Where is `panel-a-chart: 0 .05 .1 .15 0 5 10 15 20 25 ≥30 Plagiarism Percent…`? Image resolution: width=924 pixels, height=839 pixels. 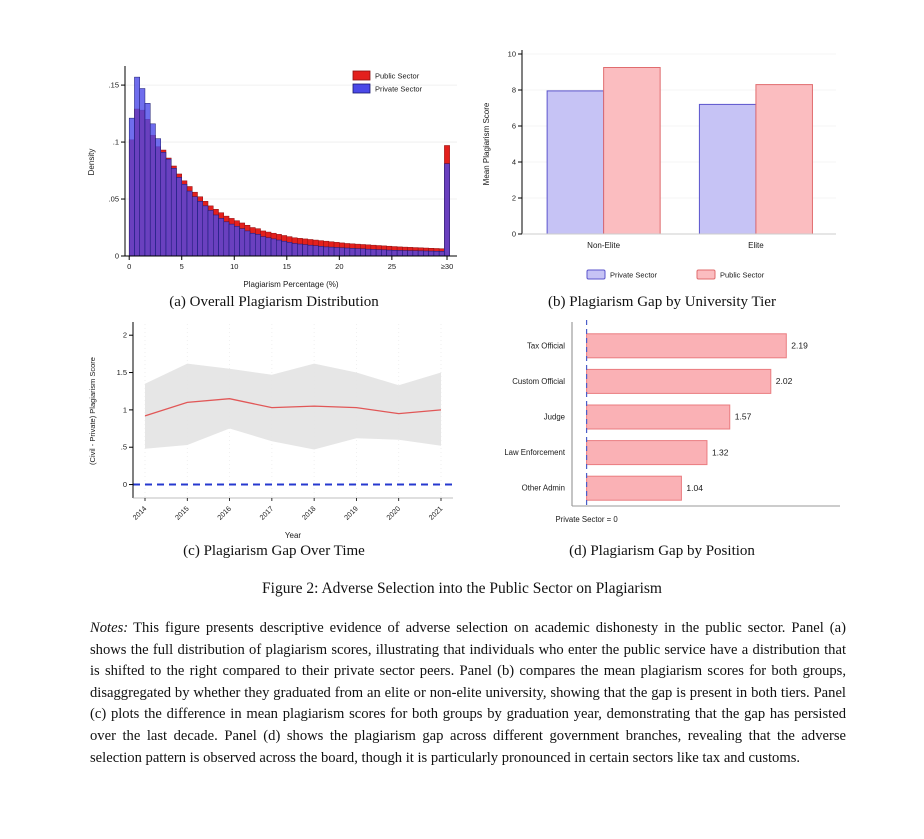
panel-a-chart: 0 .05 .1 .15 0 5 10 15 20 25 ≥30 Plagiarism Percent… is located at coordinates (272, 177).